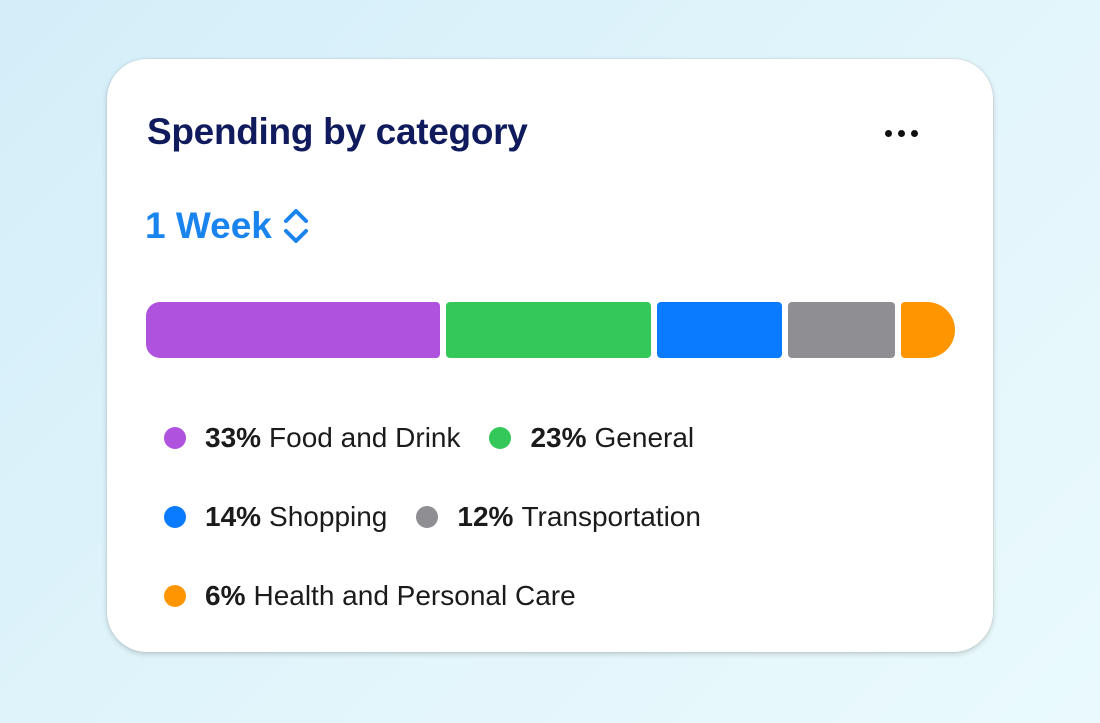 Image resolution: width=1100 pixels, height=723 pixels. Describe the element at coordinates (414, 595) in the screenshot. I see `legend-label: Health and Personal Care` at that location.